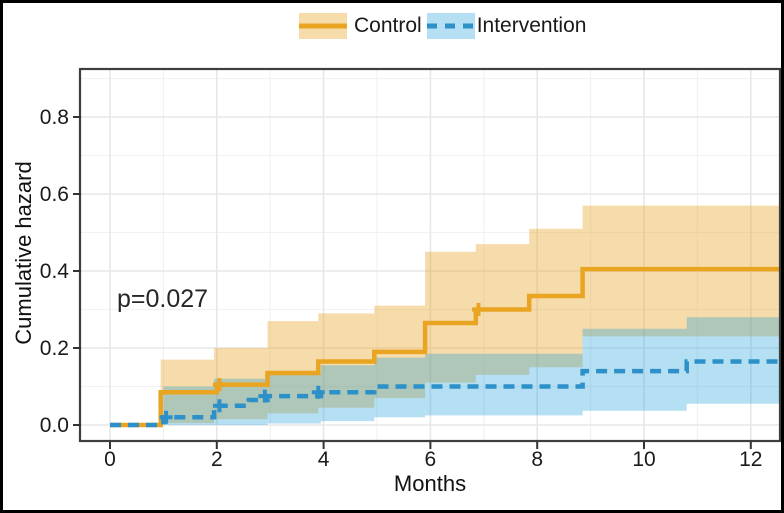  I want to click on x-tick-label: 10, so click(643, 459).